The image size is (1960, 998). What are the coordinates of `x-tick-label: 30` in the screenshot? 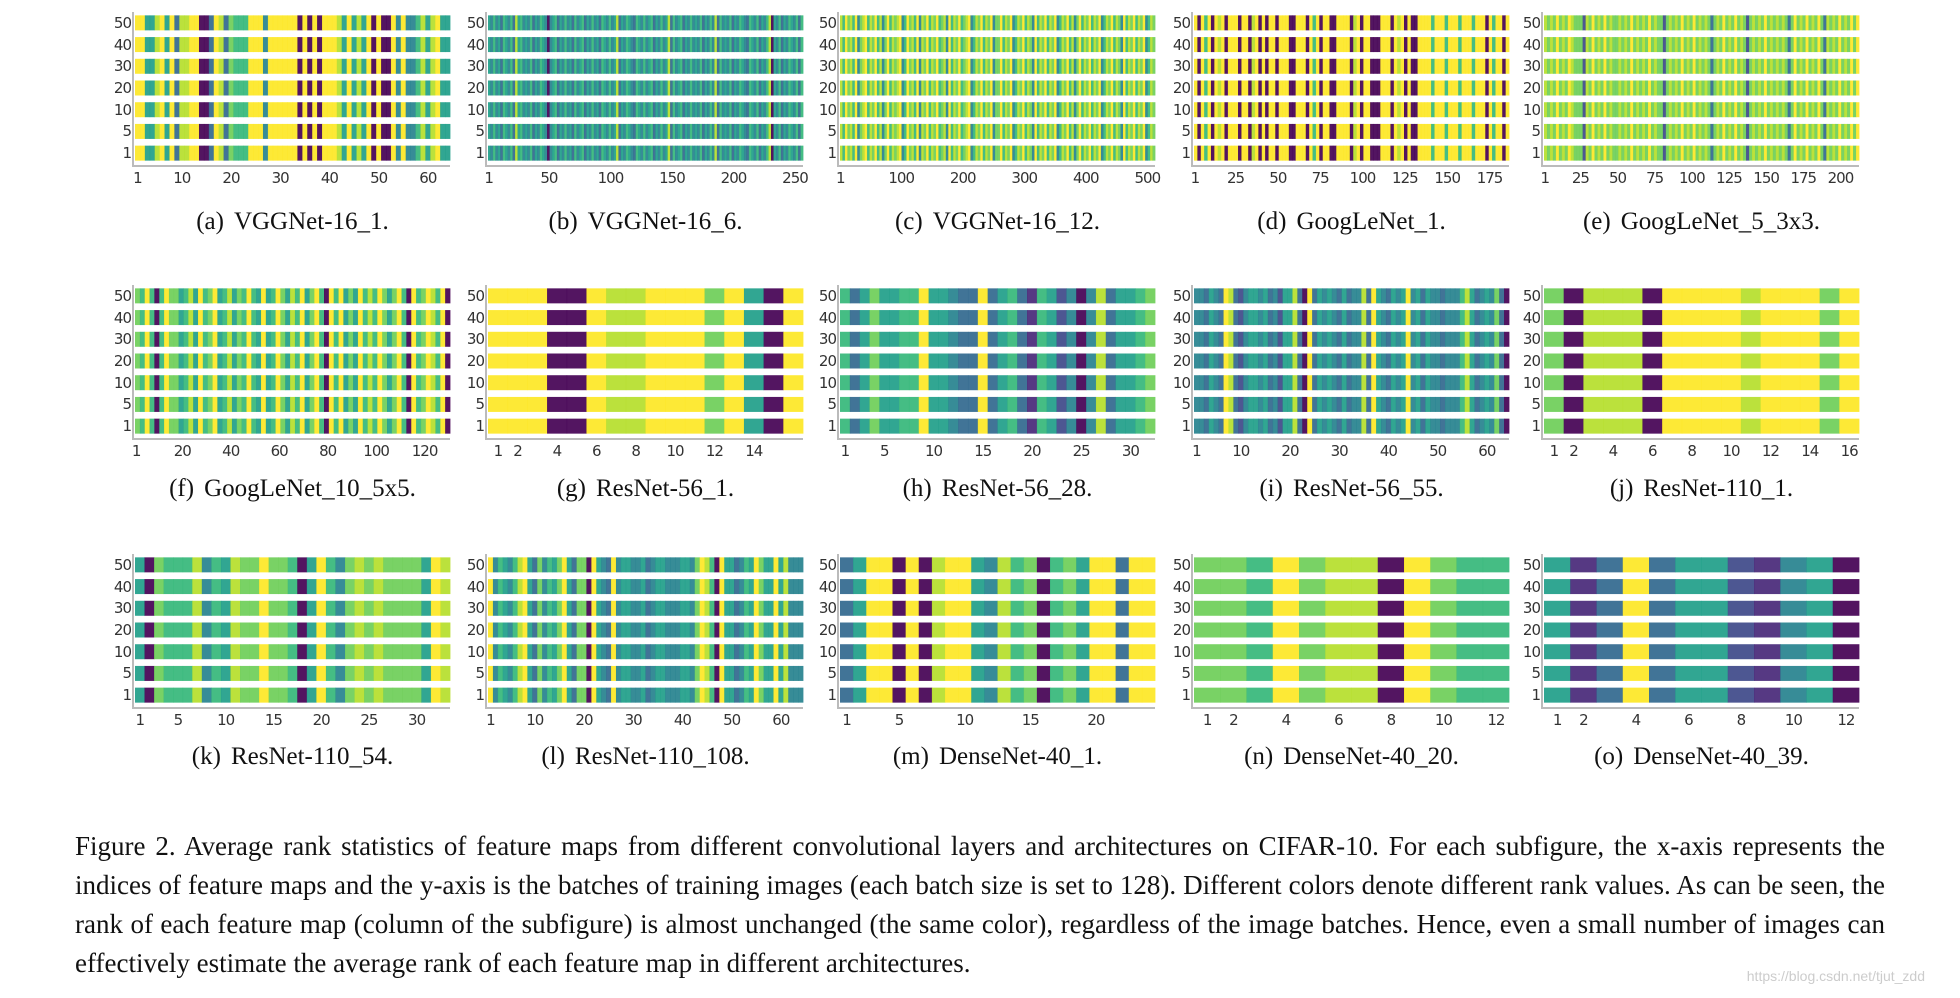 It's located at (1130, 451).